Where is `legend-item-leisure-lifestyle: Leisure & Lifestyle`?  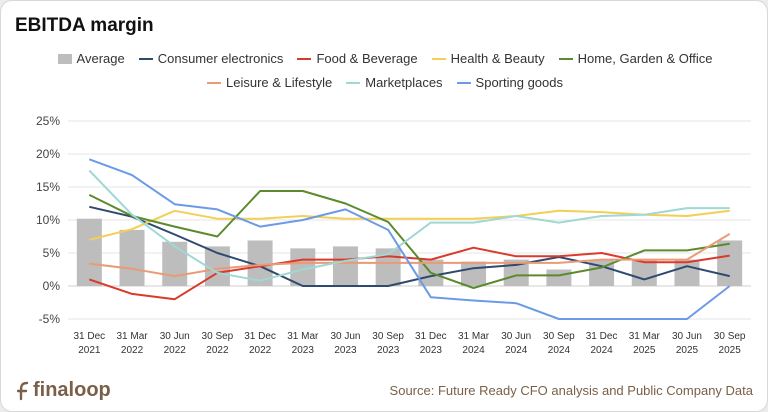 legend-item-leisure-lifestyle: Leisure & Lifestyle is located at coordinates (269, 82).